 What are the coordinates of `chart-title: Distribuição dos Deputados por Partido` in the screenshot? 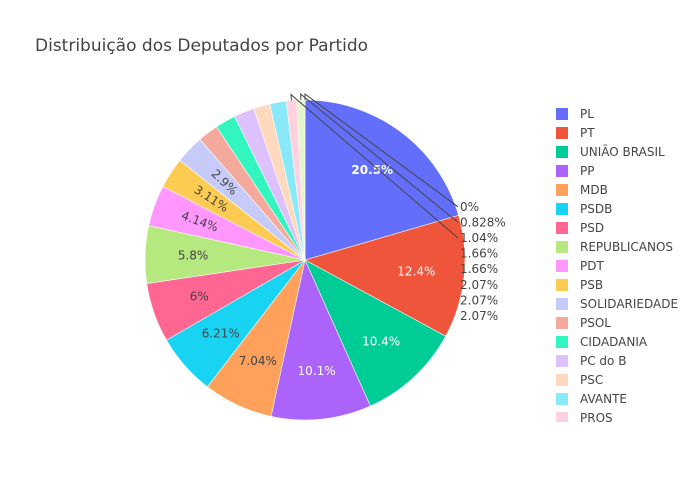 It's located at (201, 46).